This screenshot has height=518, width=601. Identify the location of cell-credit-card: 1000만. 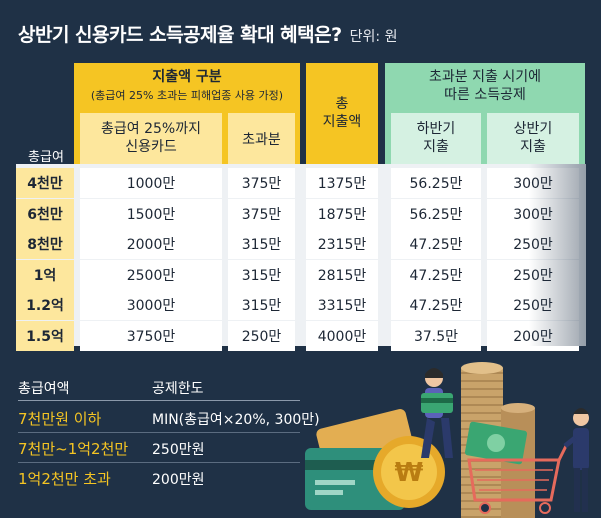
(151, 183).